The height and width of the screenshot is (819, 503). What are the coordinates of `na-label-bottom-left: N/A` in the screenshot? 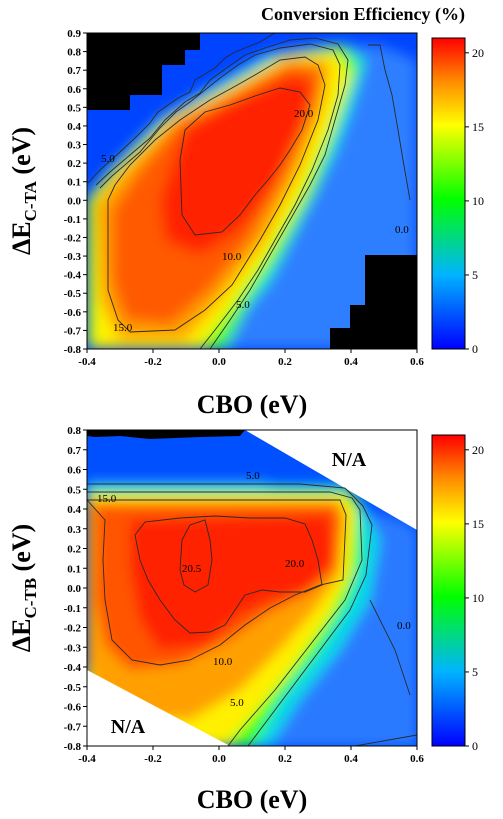 It's located at (128, 727).